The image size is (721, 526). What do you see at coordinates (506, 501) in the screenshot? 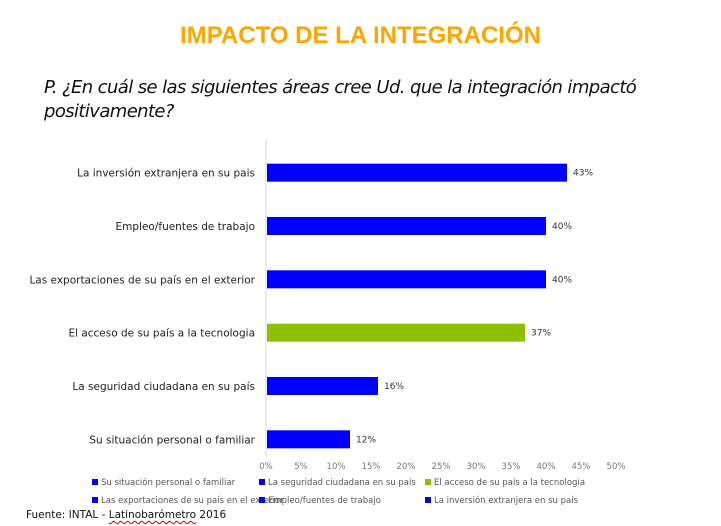
I see `legend-label: La inversión extranjera en su país` at bounding box center [506, 501].